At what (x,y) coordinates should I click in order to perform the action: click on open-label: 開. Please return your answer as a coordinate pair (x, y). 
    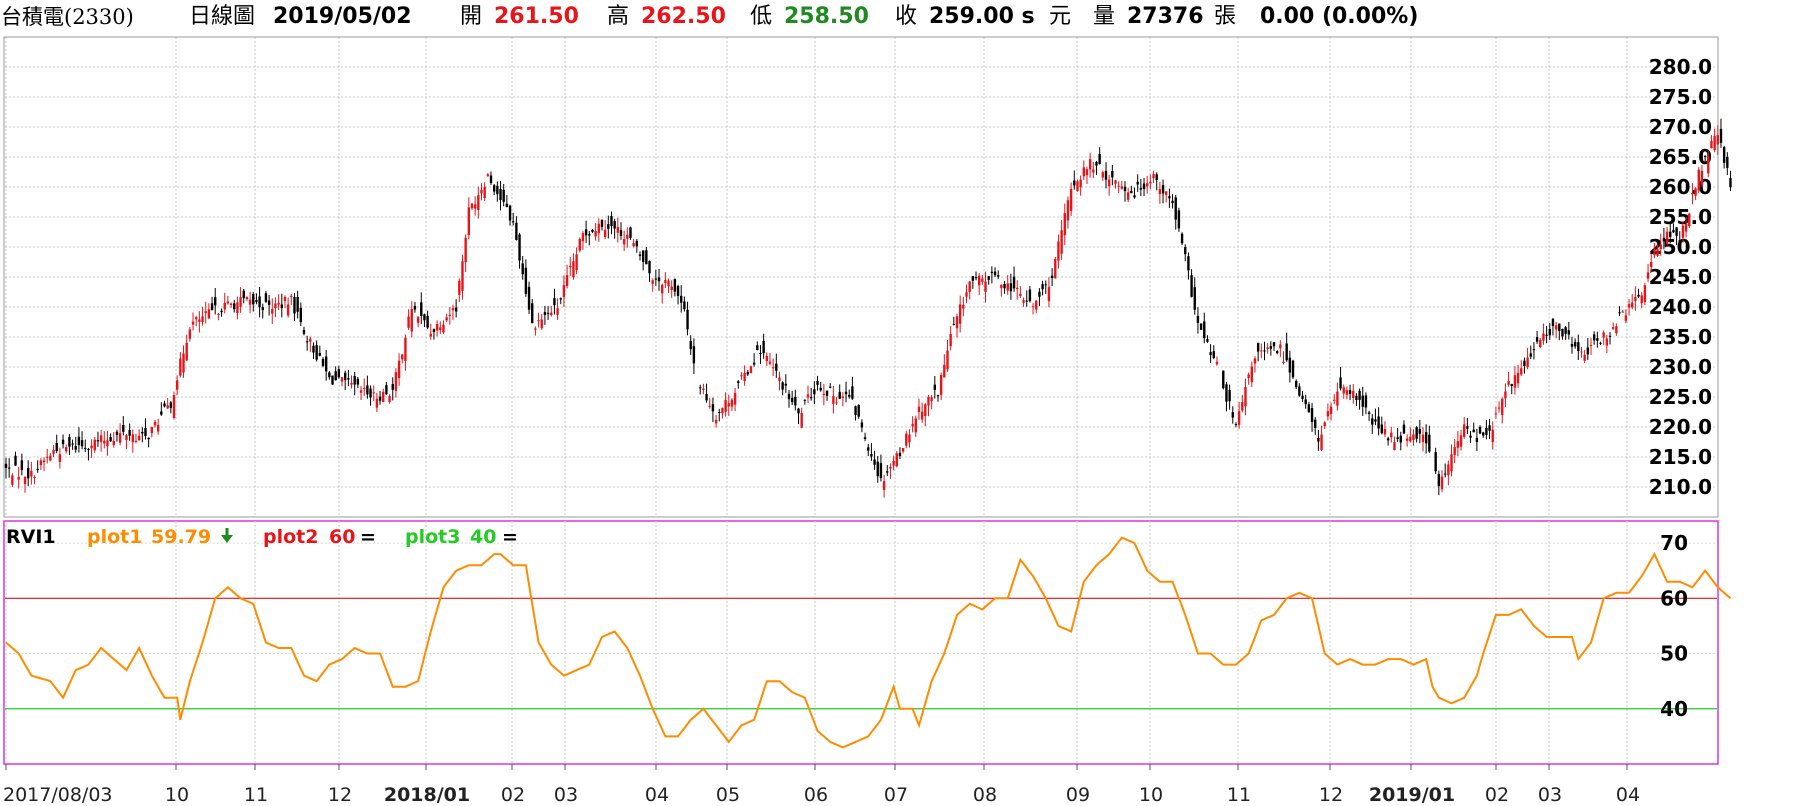
    Looking at the image, I should click on (471, 16).